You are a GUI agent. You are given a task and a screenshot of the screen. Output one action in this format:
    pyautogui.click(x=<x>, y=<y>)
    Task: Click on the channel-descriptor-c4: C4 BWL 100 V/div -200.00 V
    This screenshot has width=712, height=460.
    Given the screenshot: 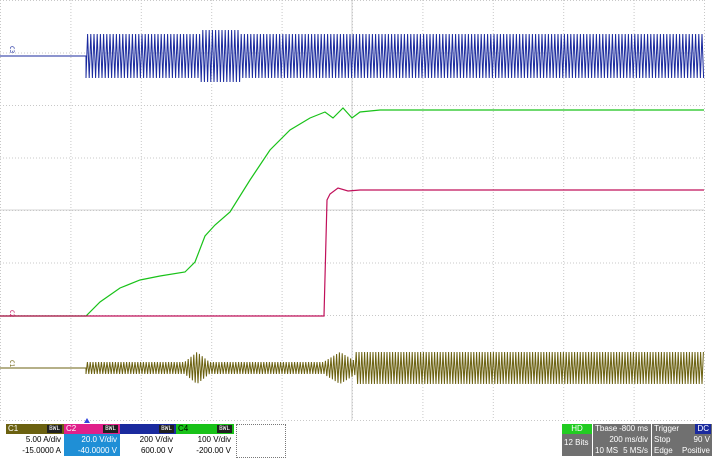 What is the action you would take?
    pyautogui.click(x=205, y=440)
    